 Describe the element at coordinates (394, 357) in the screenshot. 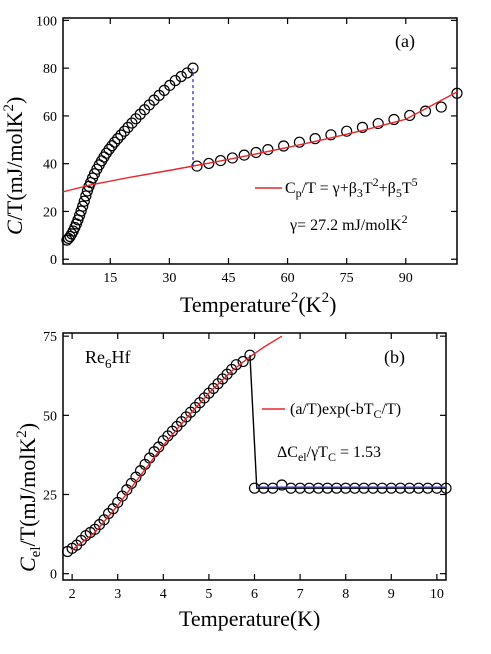

I see `panel-b-label: (b)` at that location.